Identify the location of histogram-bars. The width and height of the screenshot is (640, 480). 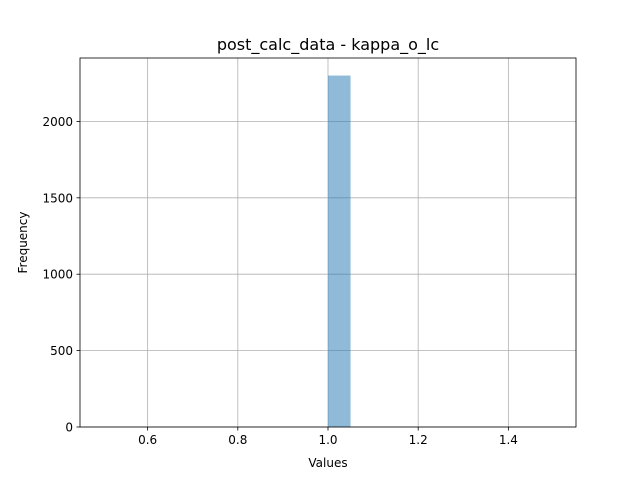
(339, 251).